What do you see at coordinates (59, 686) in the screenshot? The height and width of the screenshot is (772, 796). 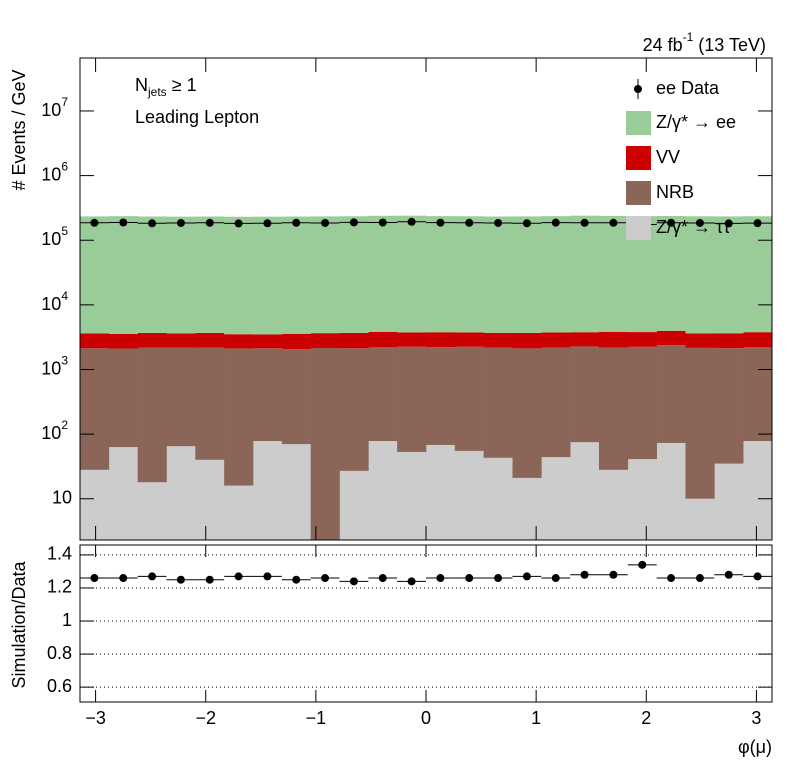 I see `y-tick-label: 0.6` at bounding box center [59, 686].